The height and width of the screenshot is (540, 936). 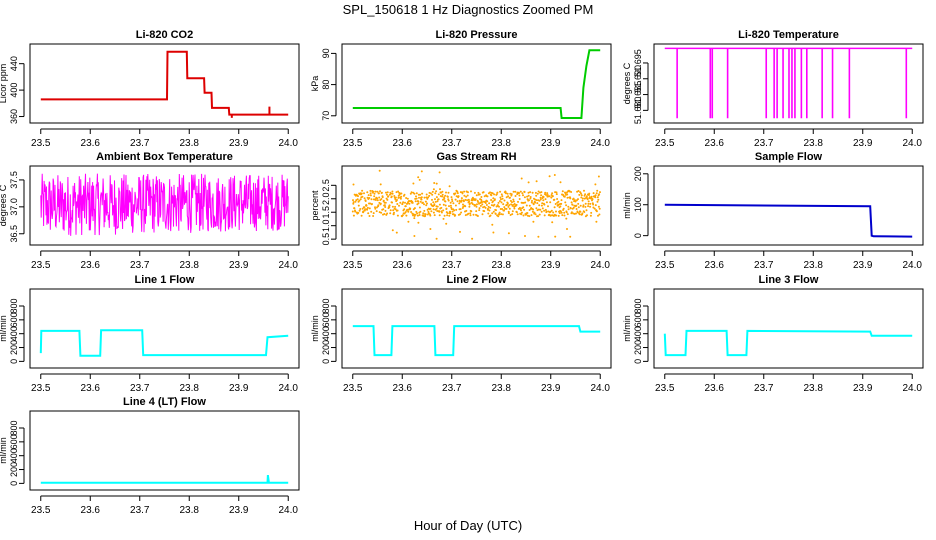 What do you see at coordinates (14, 305) in the screenshot?
I see `y-tick-label: 800` at bounding box center [14, 305].